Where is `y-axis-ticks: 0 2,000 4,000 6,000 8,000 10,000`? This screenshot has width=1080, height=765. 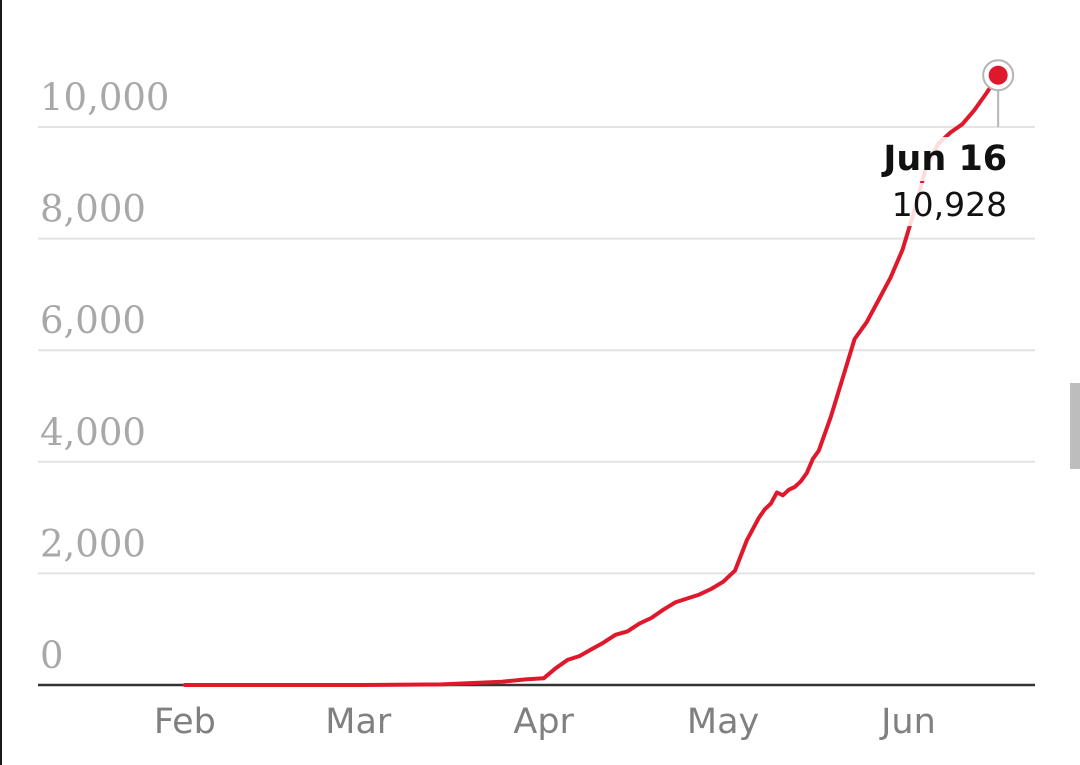
y-axis-ticks: 0 2,000 4,000 6,000 8,000 10,000 is located at coordinates (104, 376).